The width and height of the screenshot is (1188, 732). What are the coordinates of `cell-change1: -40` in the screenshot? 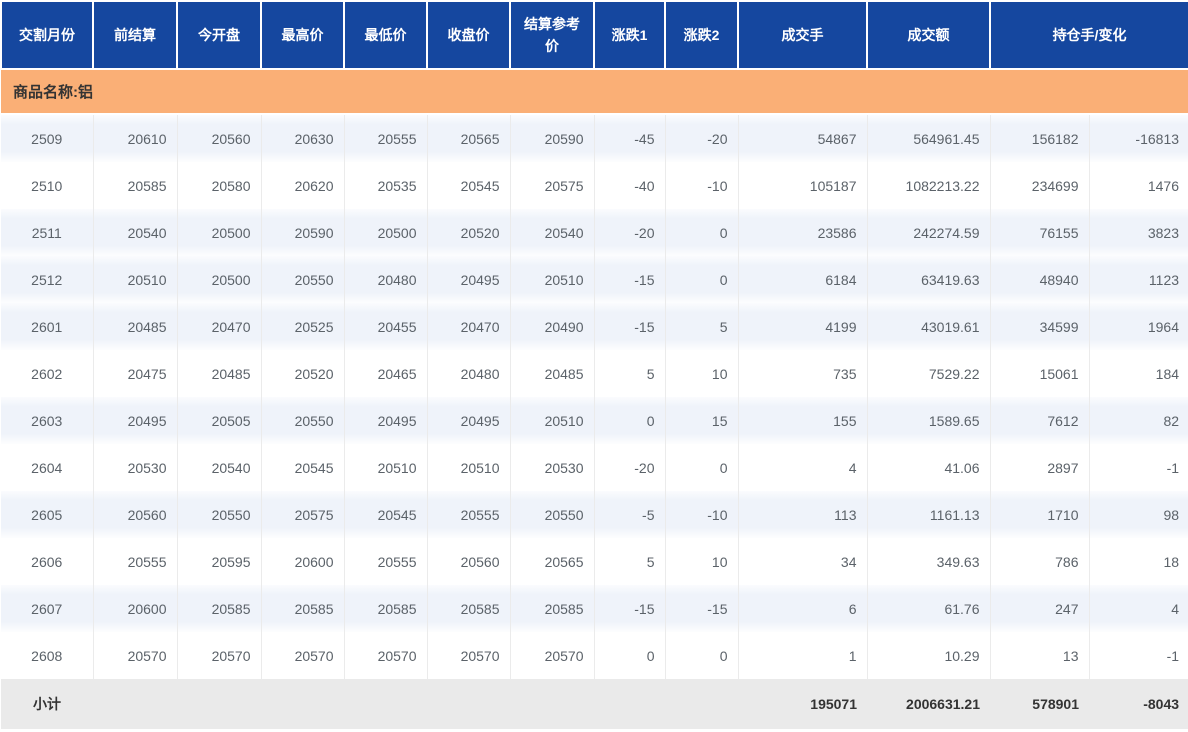 It's located at (630, 185).